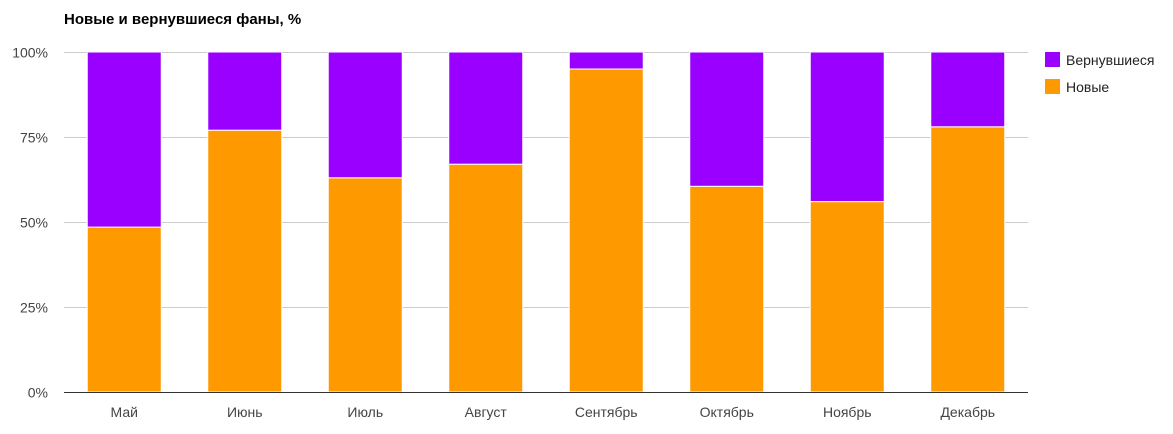 Image resolution: width=1173 pixels, height=434 pixels. What do you see at coordinates (365, 412) in the screenshot?
I see `x-tick-label: Июль` at bounding box center [365, 412].